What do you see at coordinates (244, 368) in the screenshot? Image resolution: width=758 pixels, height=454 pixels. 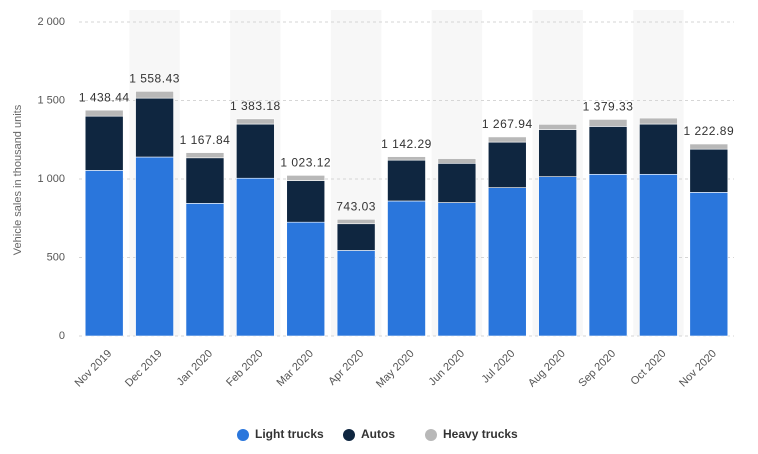 I see `x-tick-label: Feb 2020` at bounding box center [244, 368].